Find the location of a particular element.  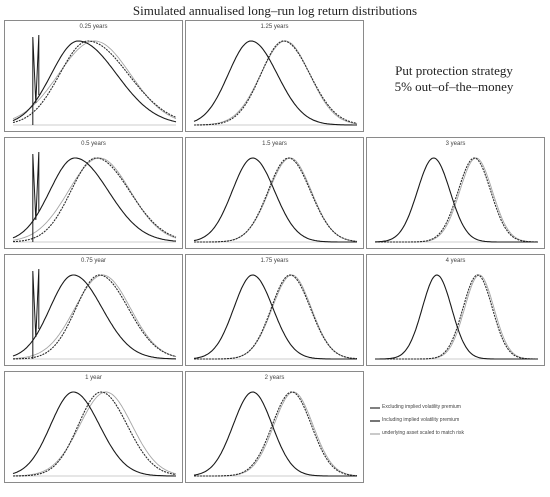

panel-3: 1.5 years is located at coordinates (274, 193).